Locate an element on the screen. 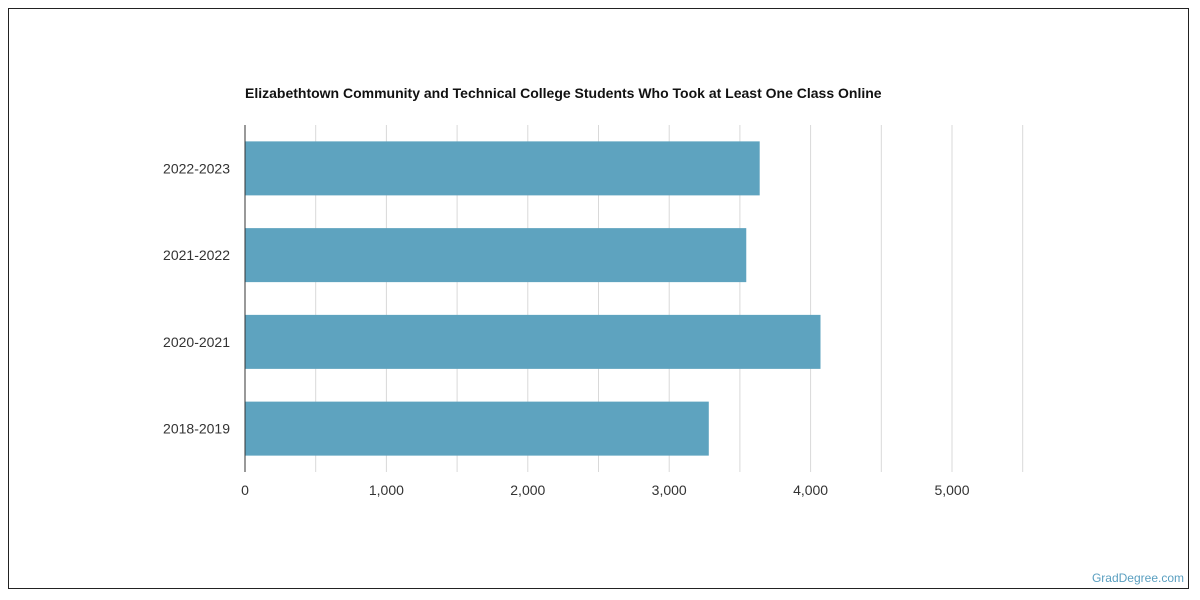  bar-2018-2019 is located at coordinates (477, 428).